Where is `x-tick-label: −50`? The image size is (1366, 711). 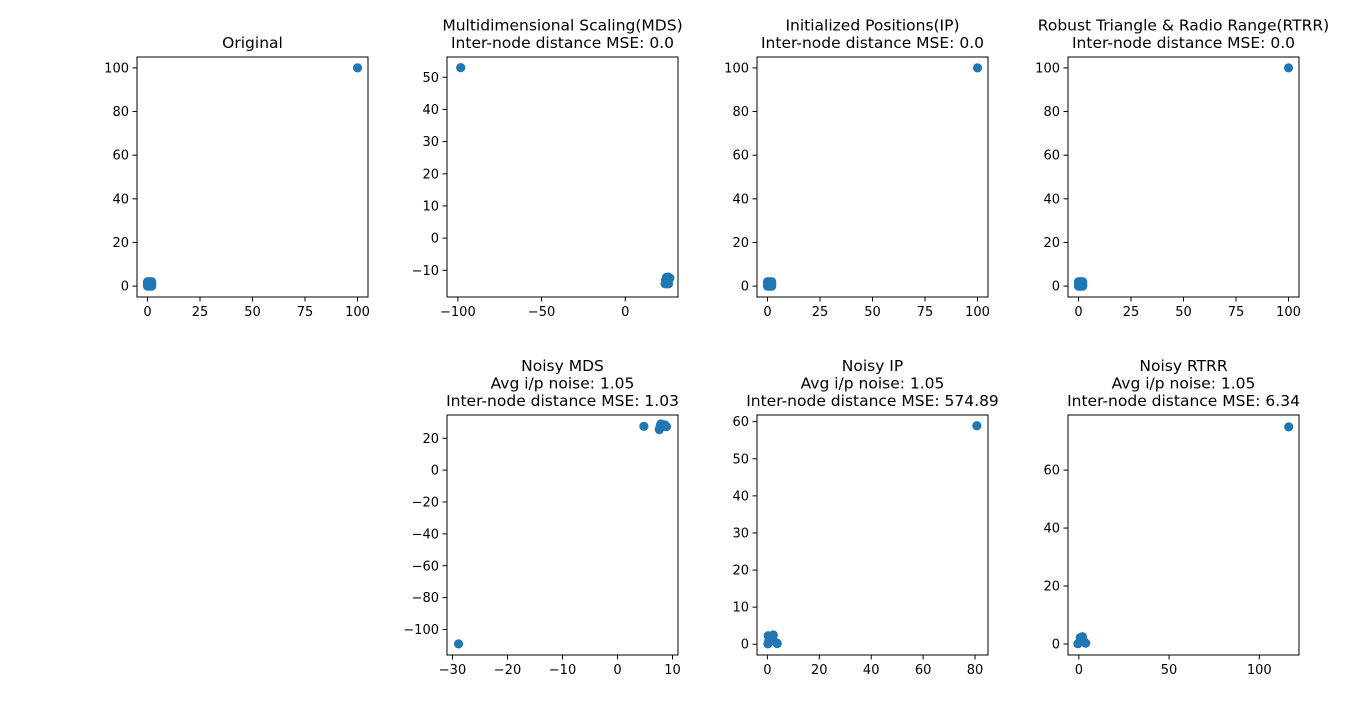
x-tick-label: −50 is located at coordinates (541, 312).